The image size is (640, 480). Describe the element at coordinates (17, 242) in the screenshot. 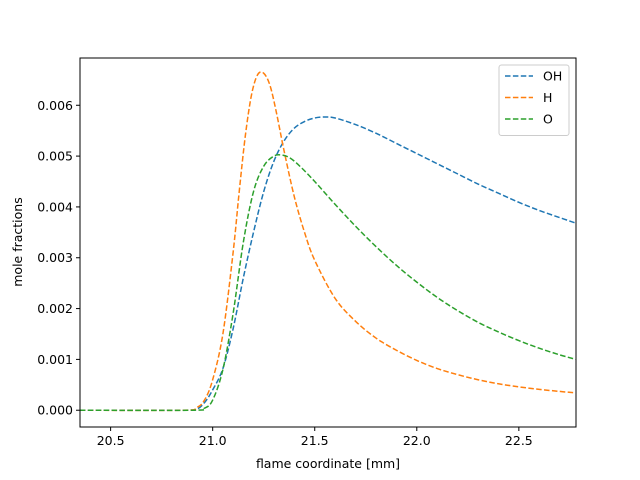

I see `y-axis-label: mole fractions` at that location.